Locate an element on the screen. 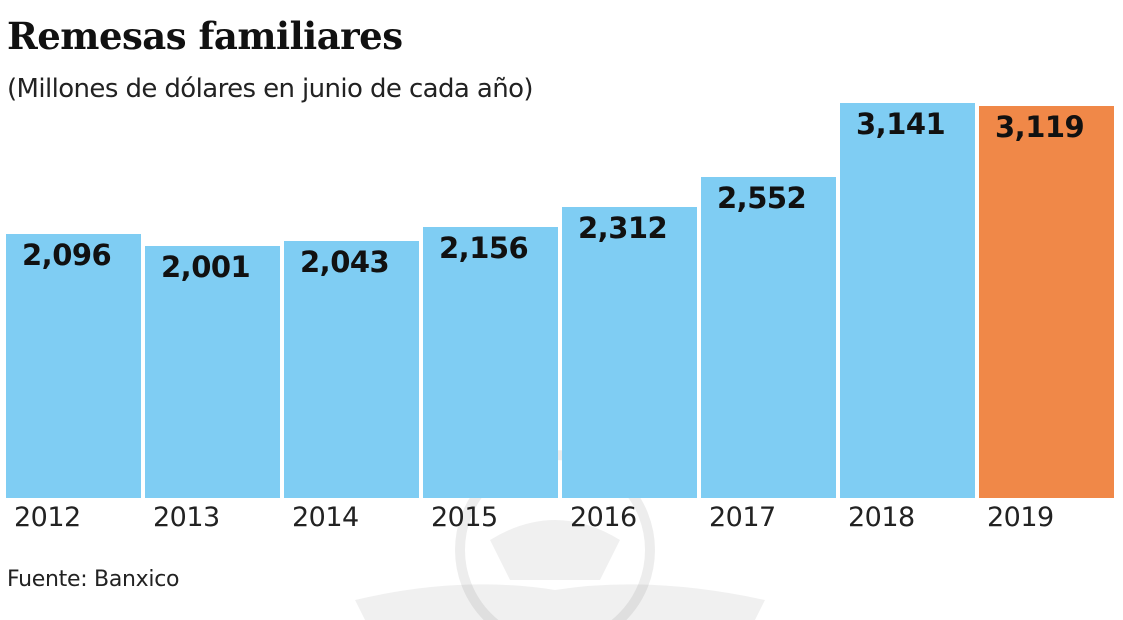 This screenshot has width=1123, height=620. bar-2019: 3,119 is located at coordinates (1046, 302).